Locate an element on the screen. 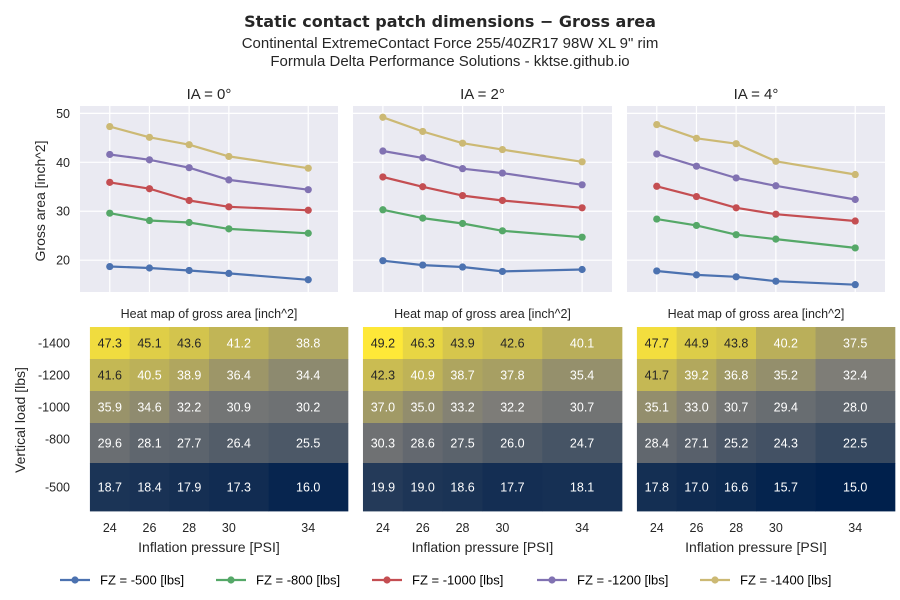  heatmap-cell-label: 18.1 is located at coordinates (582, 488).